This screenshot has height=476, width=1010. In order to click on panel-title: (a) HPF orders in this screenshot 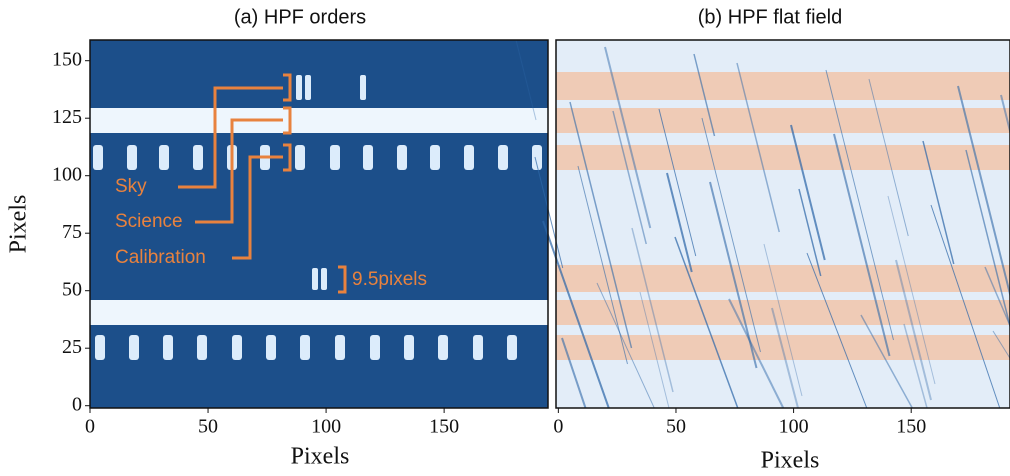, I will do `click(300, 17)`.